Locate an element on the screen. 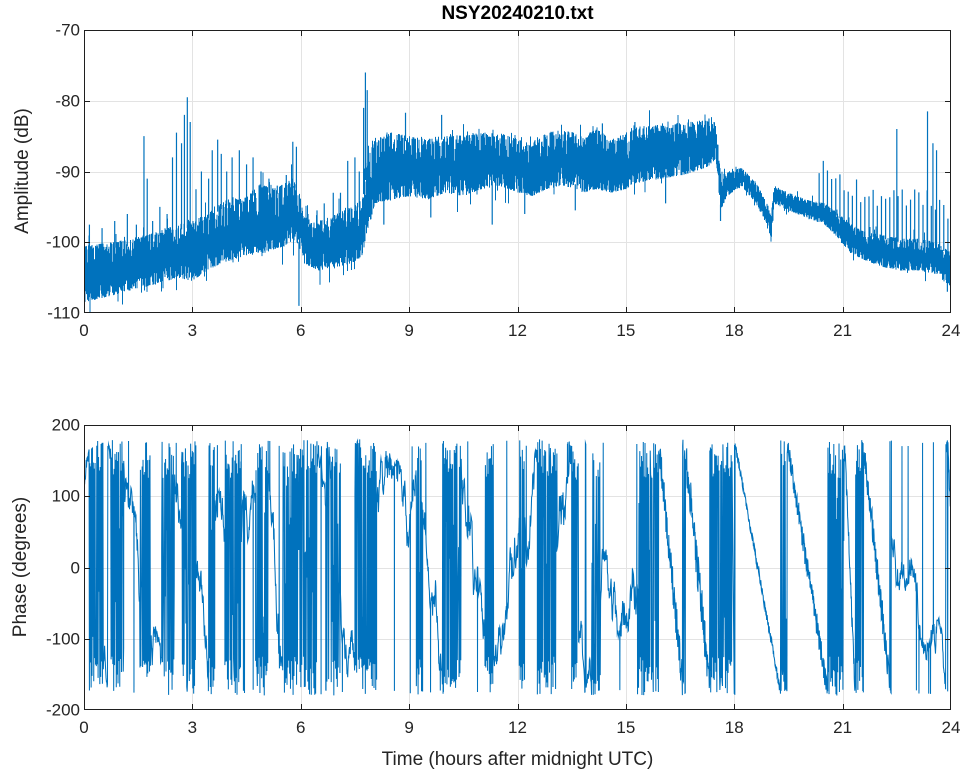 This screenshot has height=778, width=964. y-tick-label: 100 is located at coordinates (65, 496).